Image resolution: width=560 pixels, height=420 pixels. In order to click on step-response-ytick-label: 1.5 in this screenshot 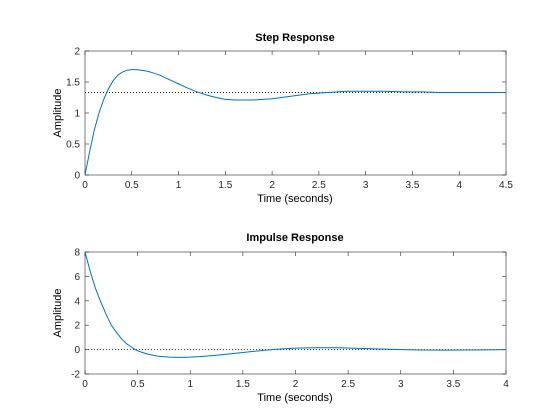, I will do `click(73, 83)`.